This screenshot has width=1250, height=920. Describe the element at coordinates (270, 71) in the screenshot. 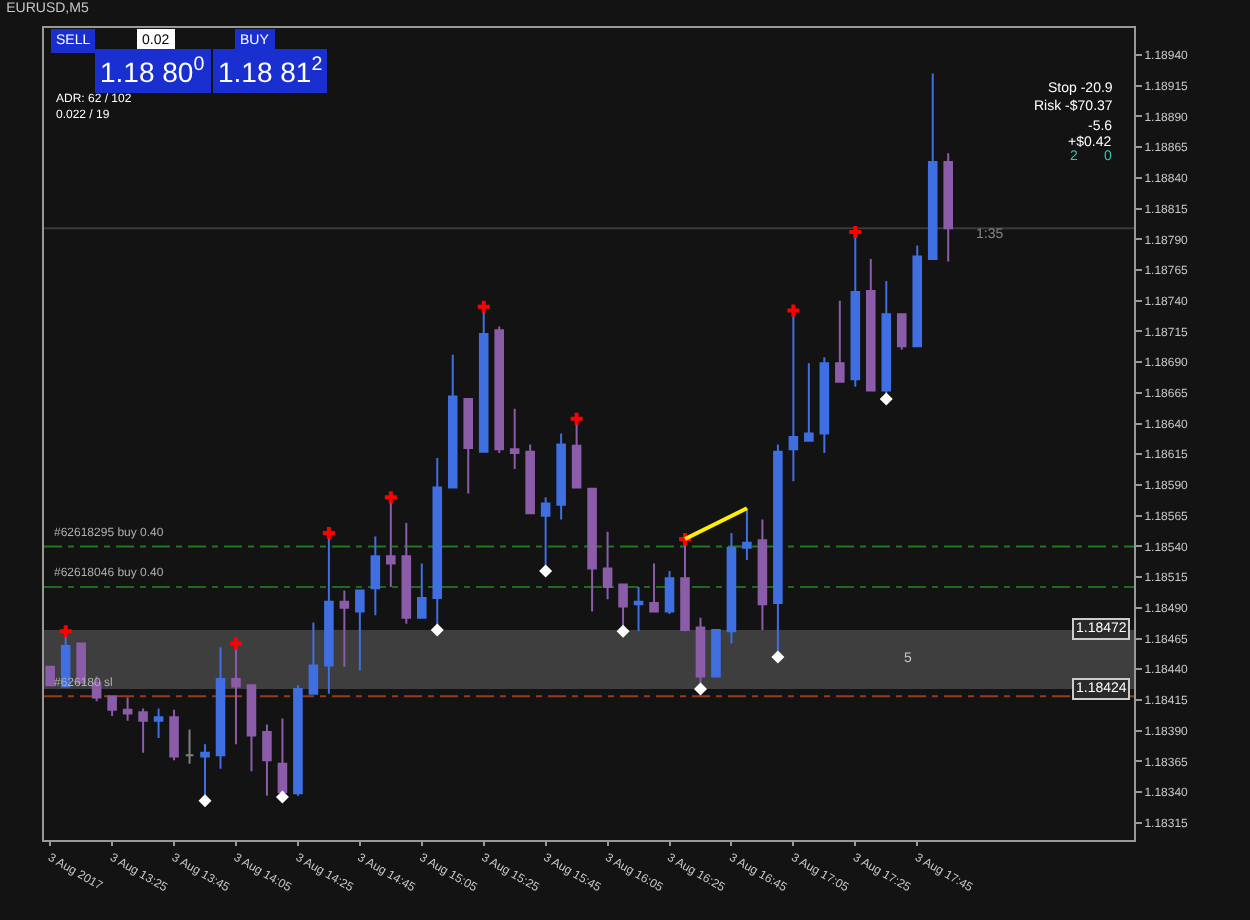

I see `annotation: 1.18 81$^{2}$` at that location.